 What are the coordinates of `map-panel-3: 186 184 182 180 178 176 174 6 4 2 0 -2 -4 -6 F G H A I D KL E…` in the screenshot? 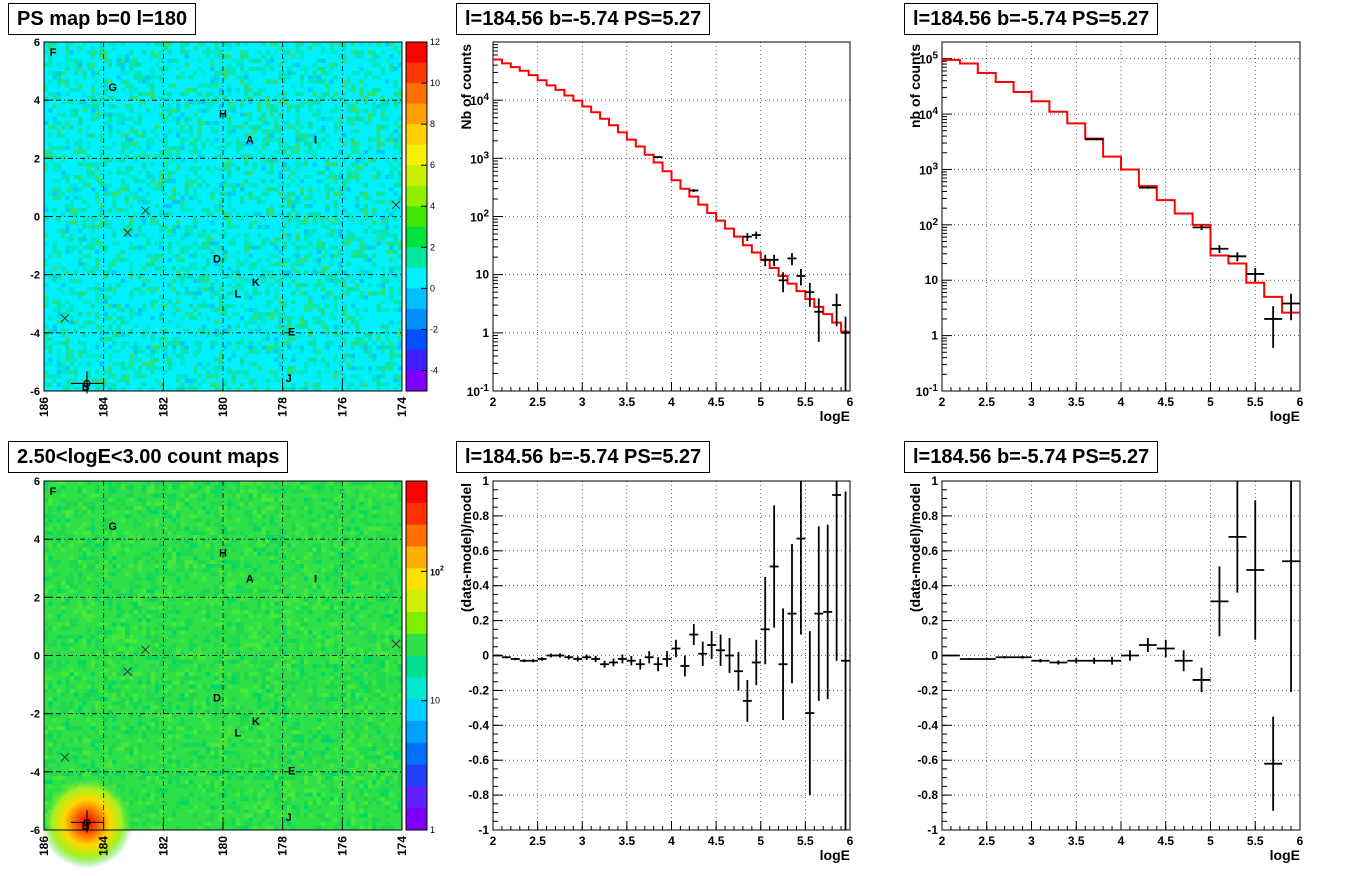 It's located at (237, 672).